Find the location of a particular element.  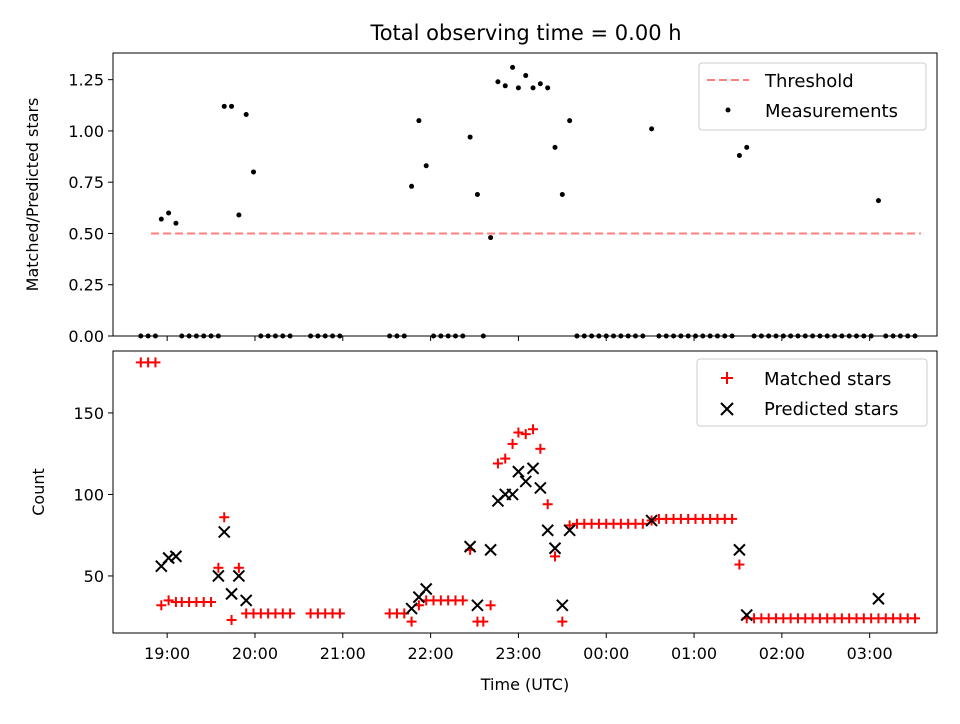

y-tick-label: 0.50 is located at coordinates (86, 233).